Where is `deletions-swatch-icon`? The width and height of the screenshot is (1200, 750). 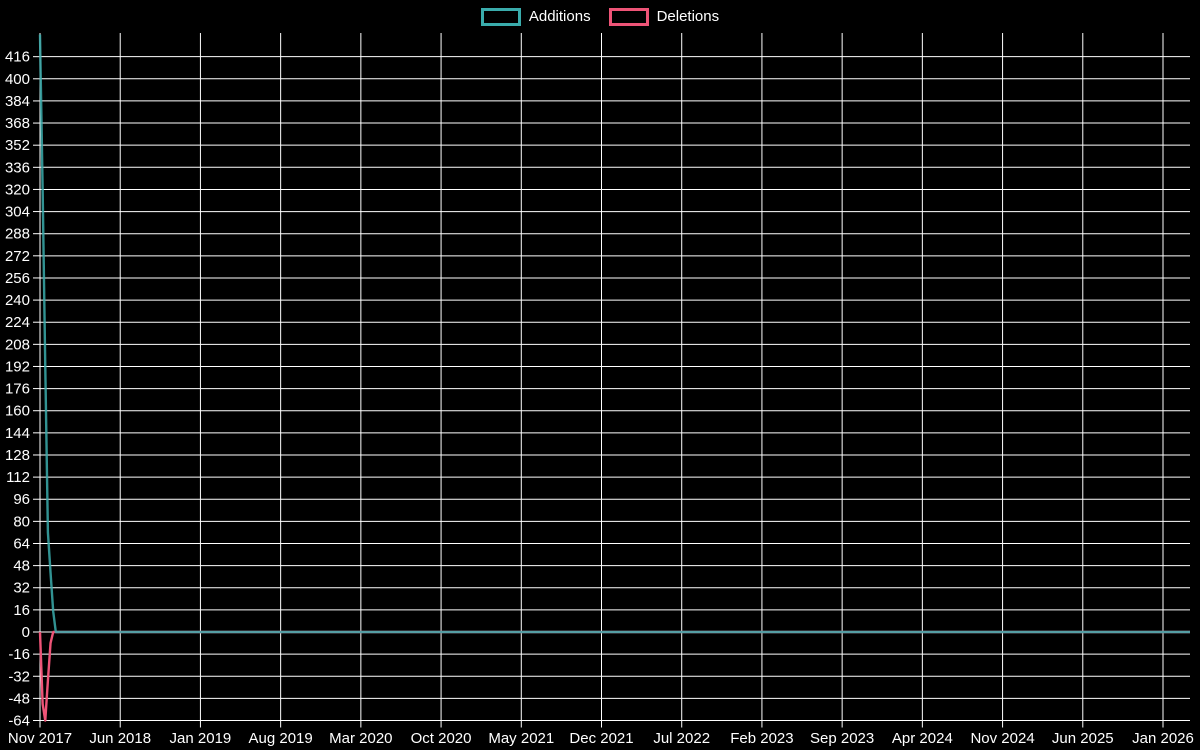
deletions-swatch-icon is located at coordinates (628, 17).